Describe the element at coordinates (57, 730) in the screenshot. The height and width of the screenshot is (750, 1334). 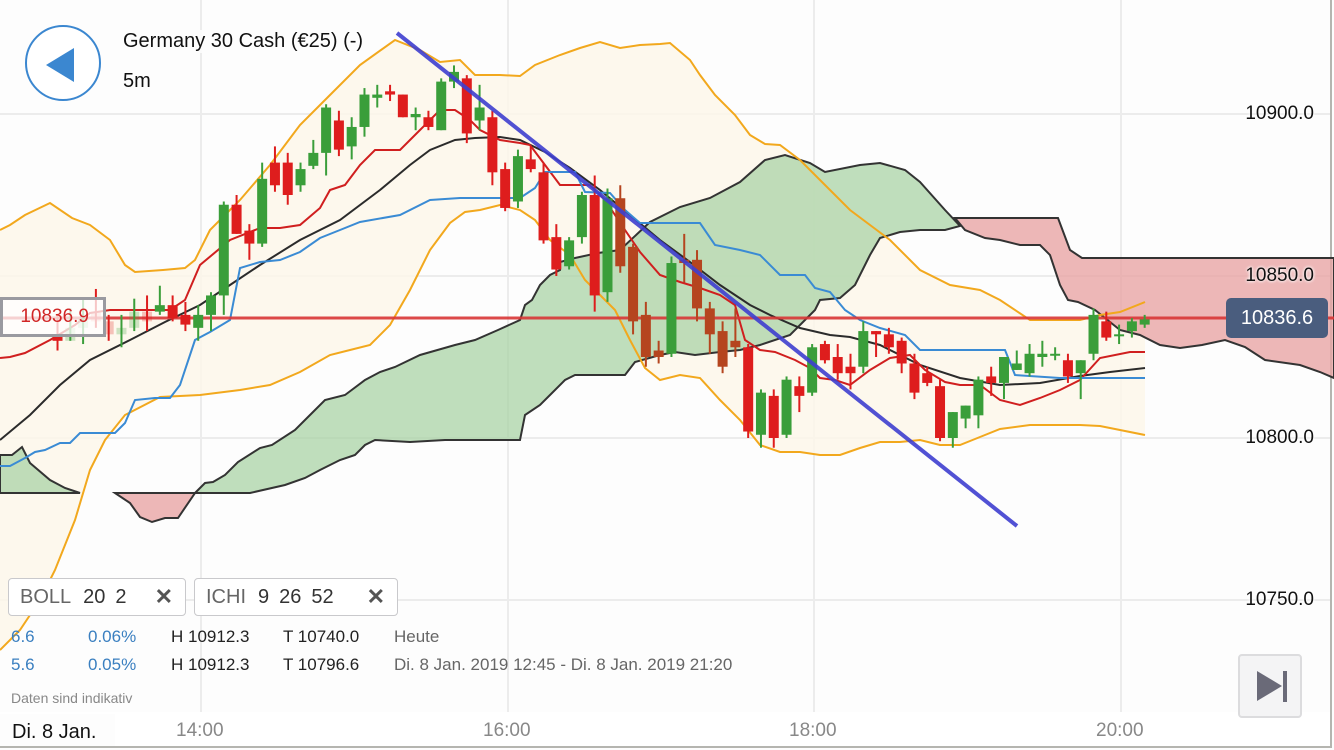
I see `date-label: Di. 8 Jan.` at that location.